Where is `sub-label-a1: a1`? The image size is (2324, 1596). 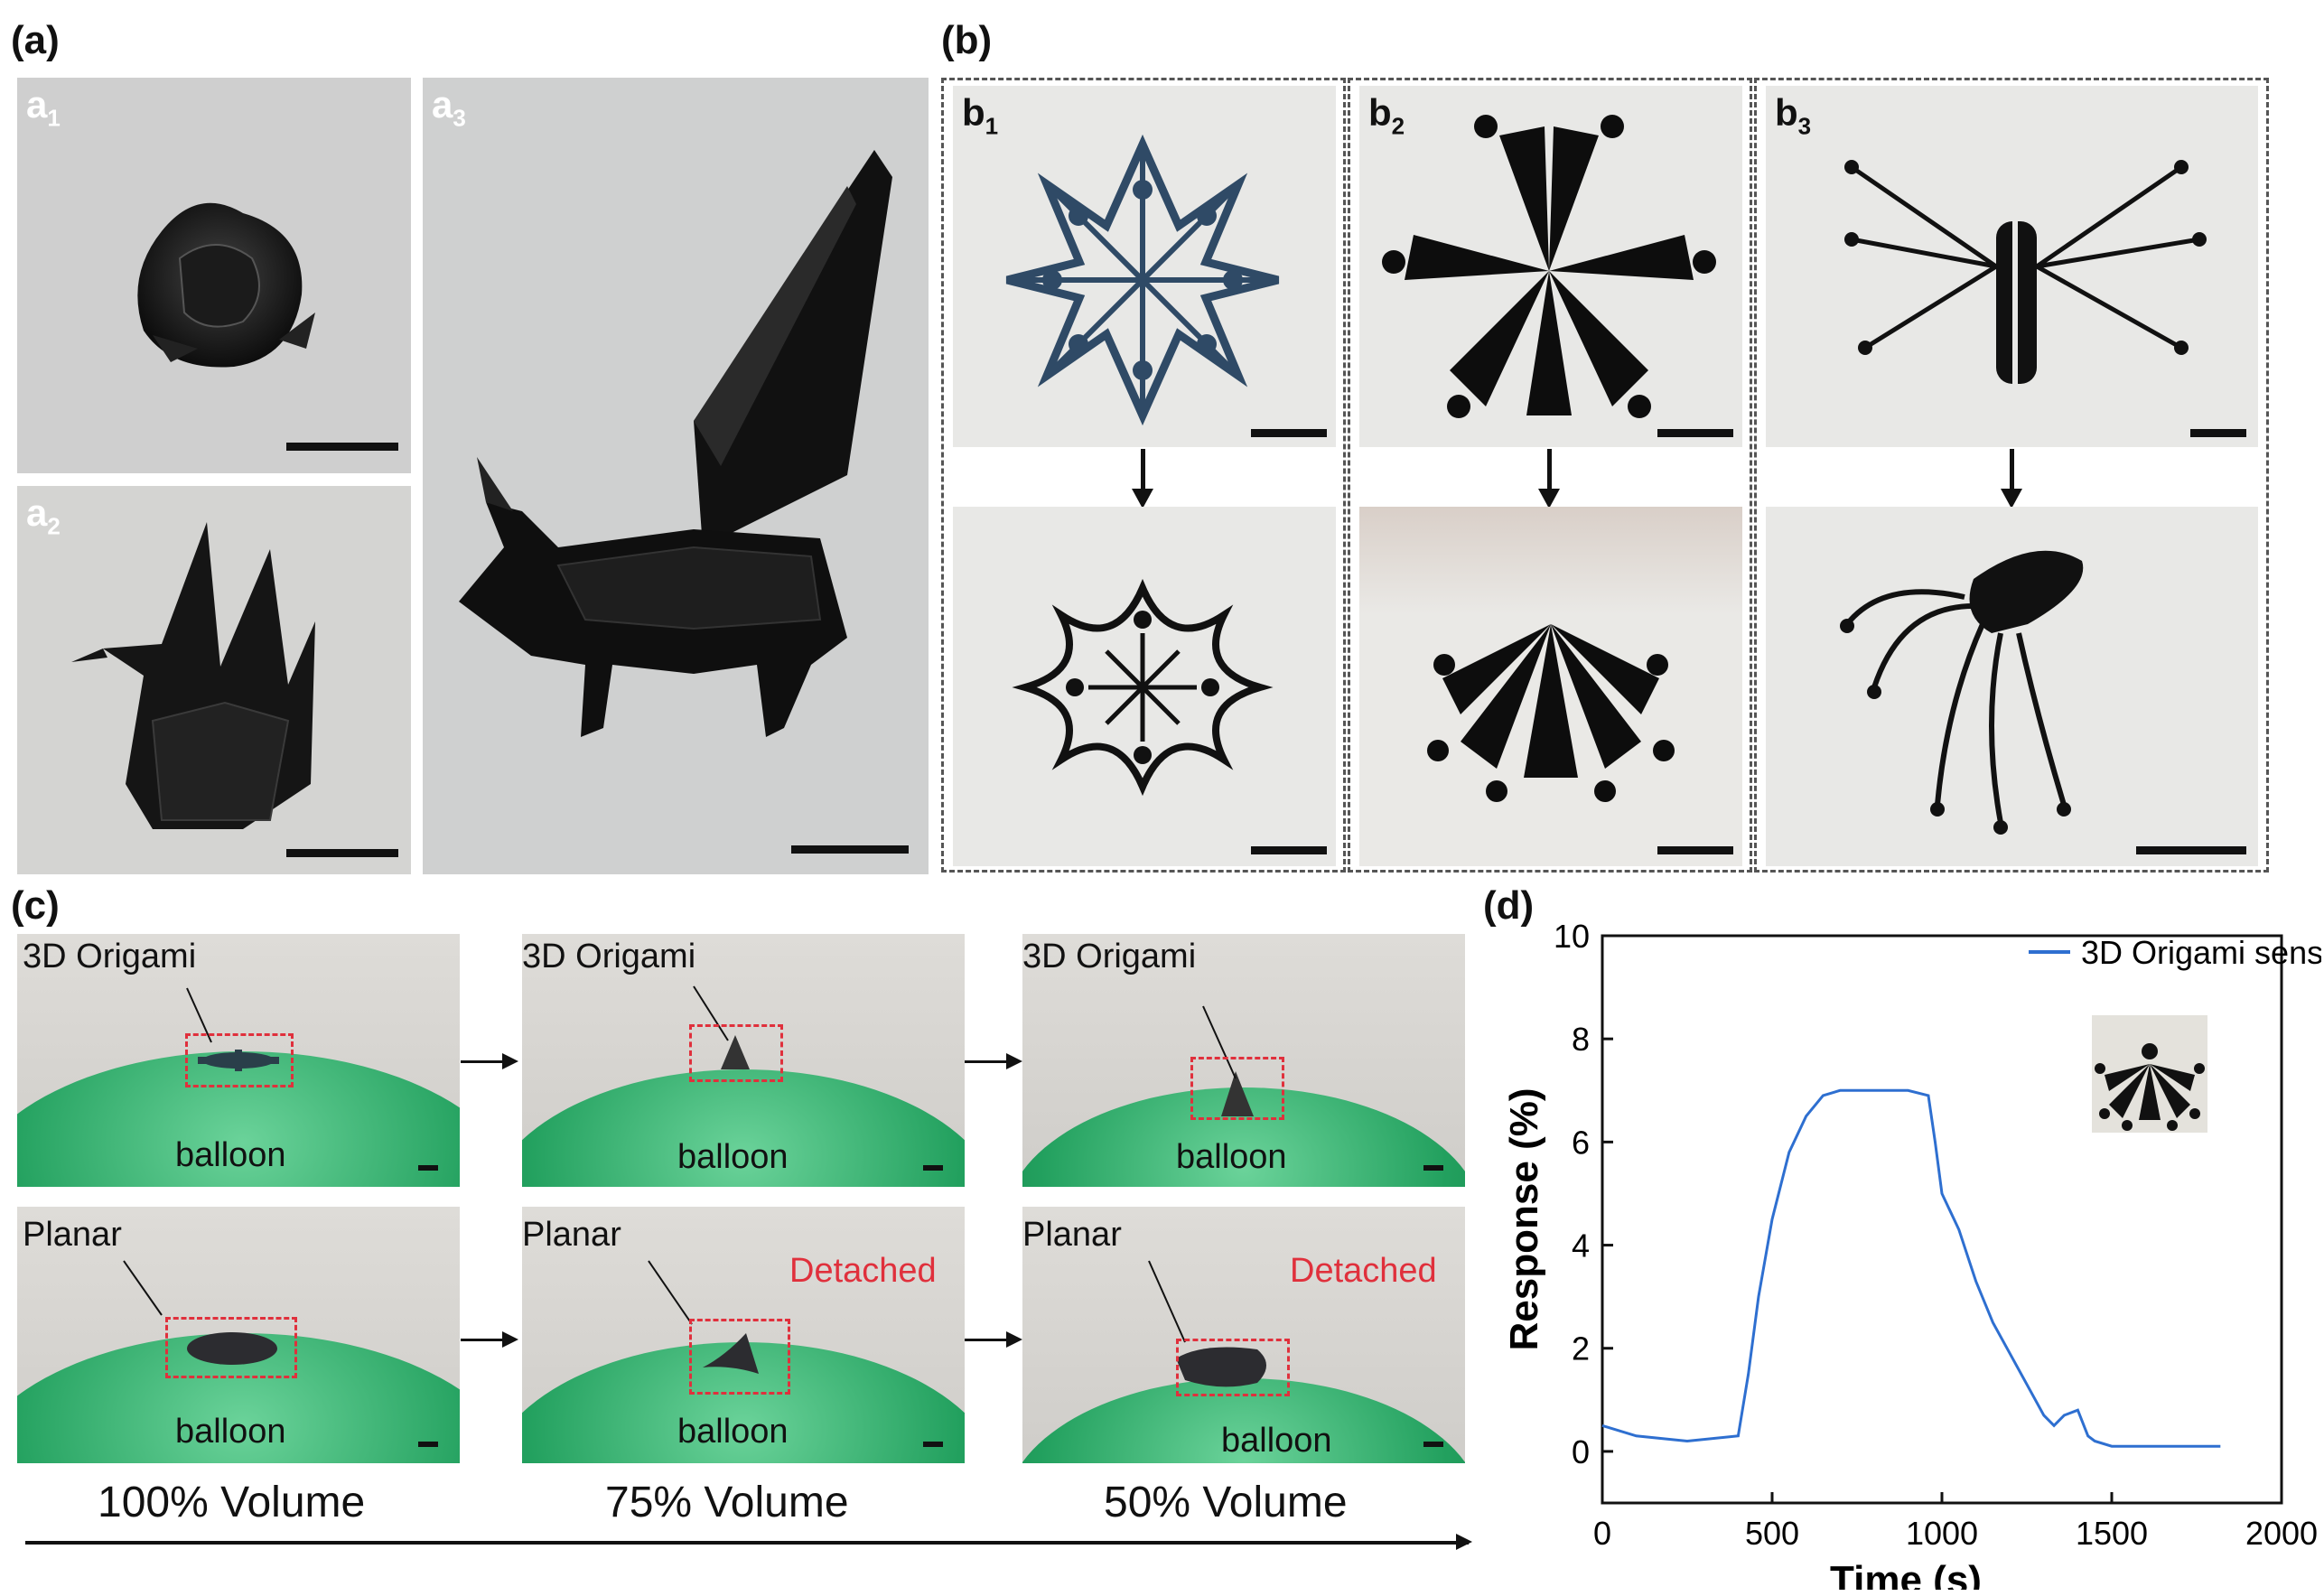 sub-label-a1: a1 is located at coordinates (44, 107).